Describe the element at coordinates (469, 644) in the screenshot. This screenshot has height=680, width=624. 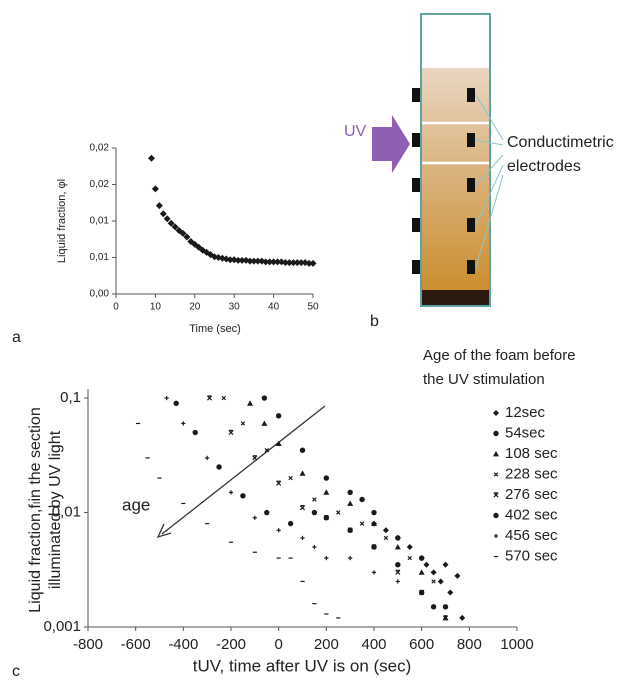
I see `x-tick-label: 800` at that location.